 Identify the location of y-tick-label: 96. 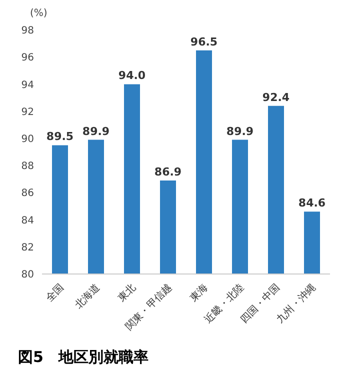
(27, 58).